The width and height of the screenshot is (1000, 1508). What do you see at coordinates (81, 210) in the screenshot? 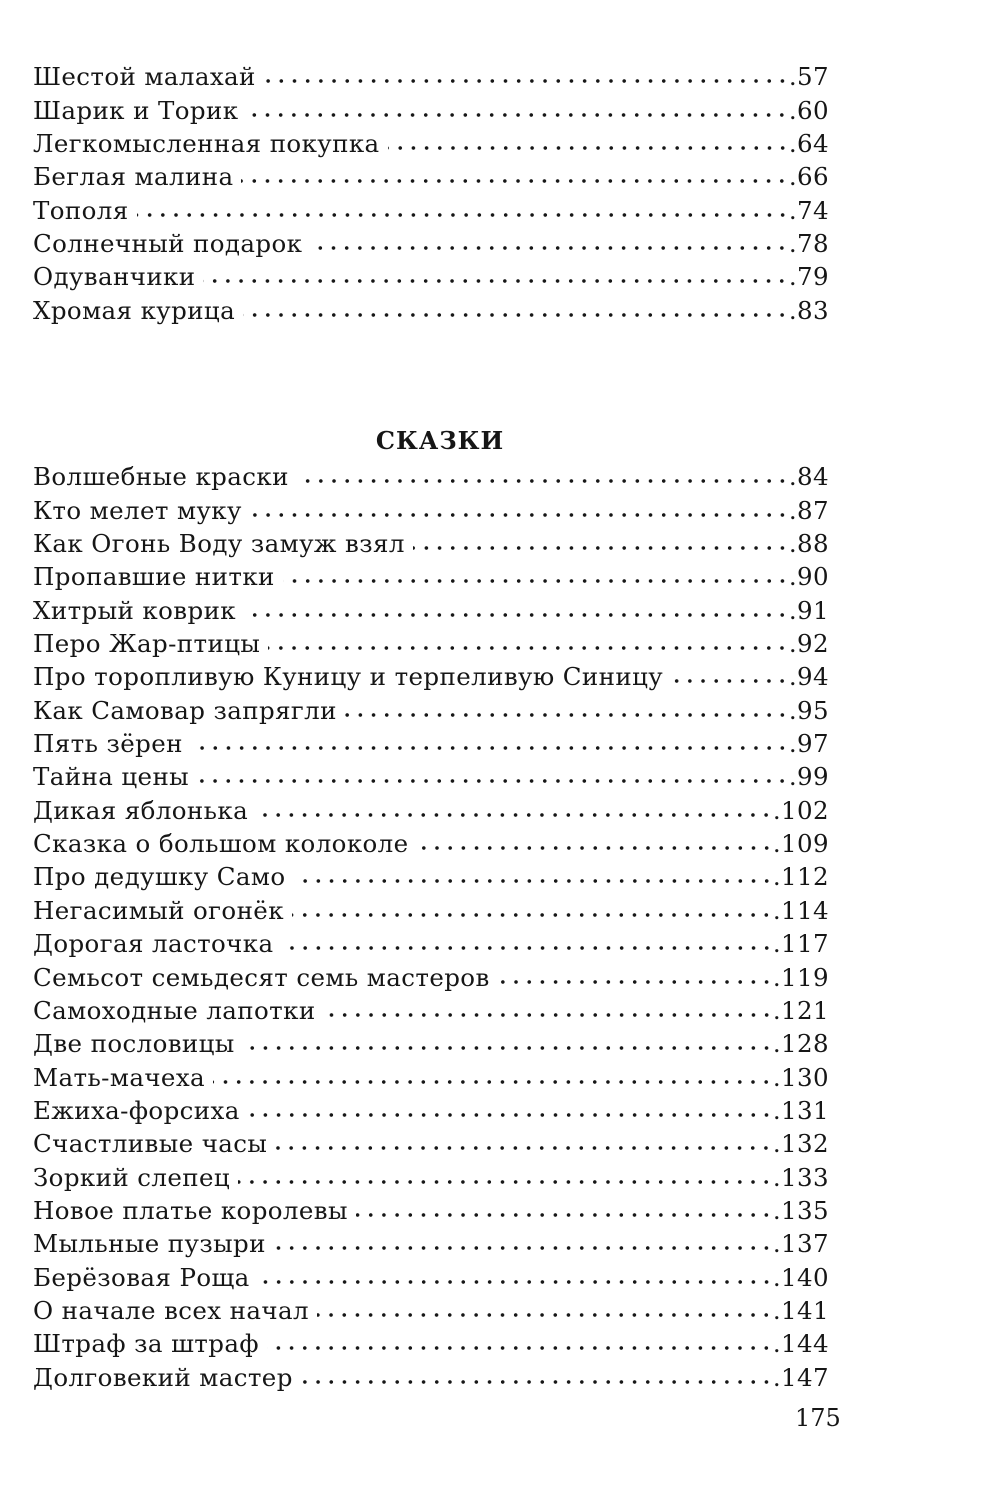
I see `entry-title: Тополя` at bounding box center [81, 210].